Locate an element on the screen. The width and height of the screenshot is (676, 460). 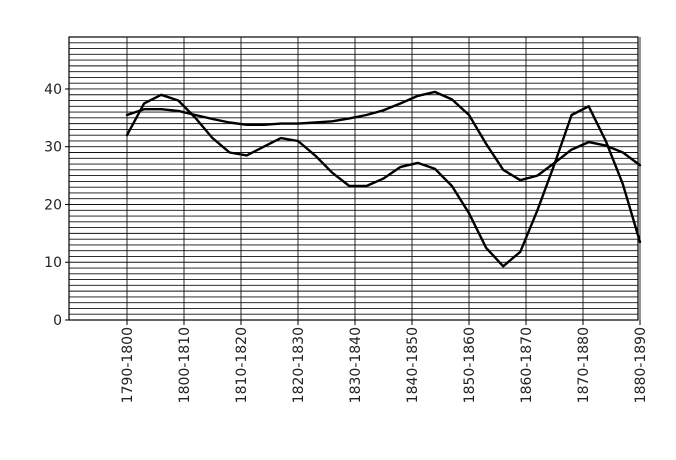
x-tick-label: 1860-1870 is located at coordinates (527, 365).